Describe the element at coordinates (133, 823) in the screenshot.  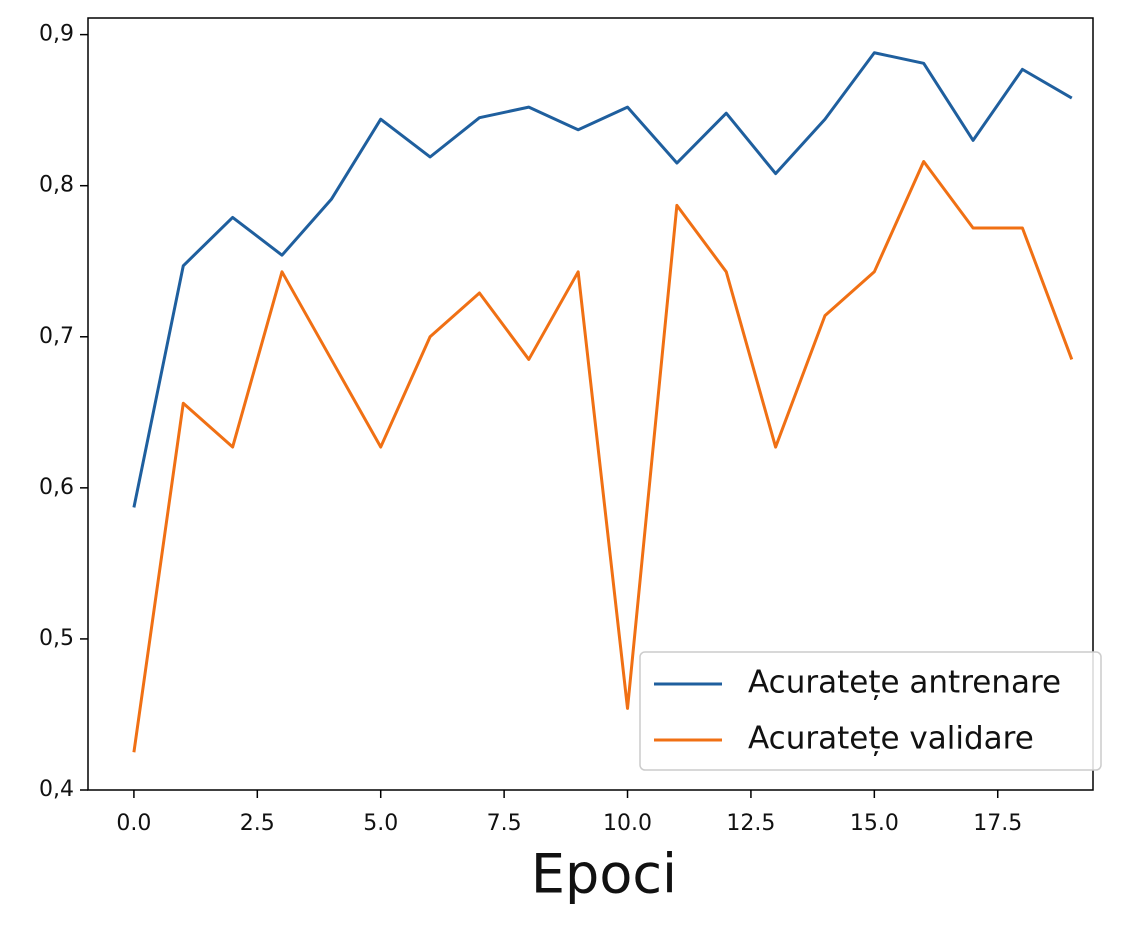
I see `x-tick-label: 0.0` at that location.